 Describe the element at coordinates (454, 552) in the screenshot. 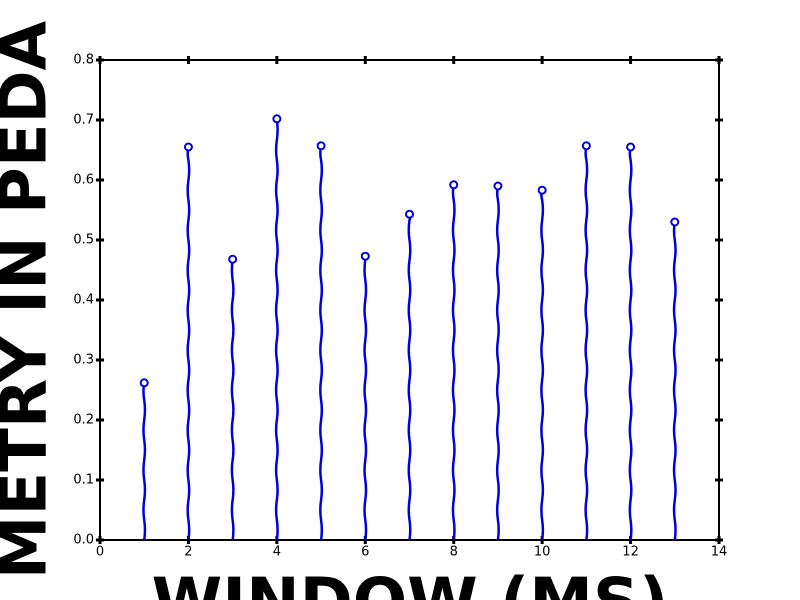

I see `x-tick-label: 8` at that location.